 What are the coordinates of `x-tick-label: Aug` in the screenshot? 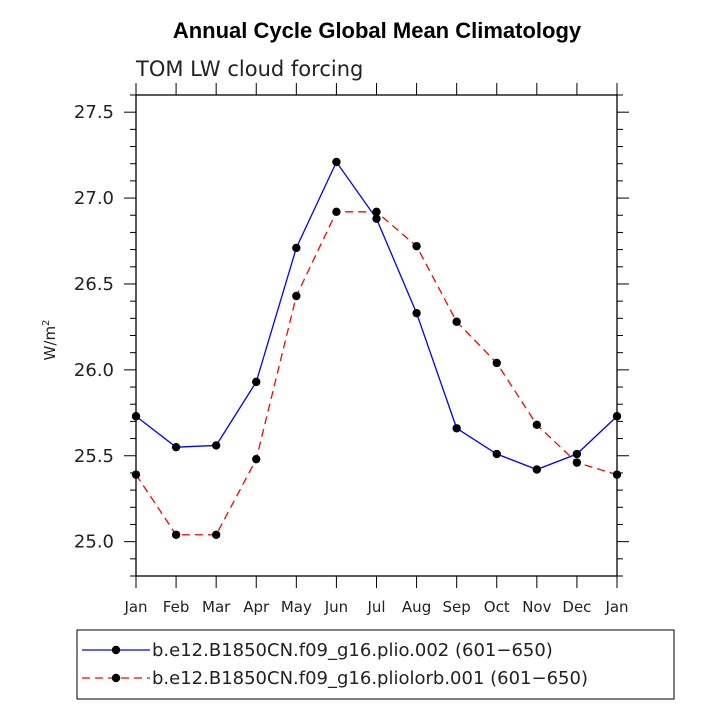 It's located at (416, 607).